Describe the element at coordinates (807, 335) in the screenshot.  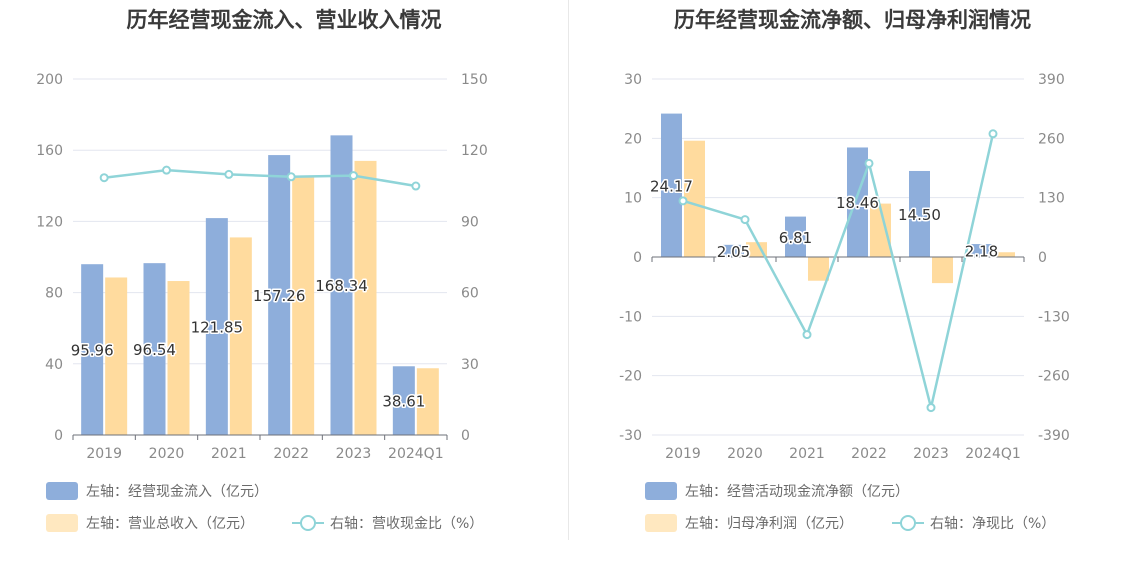
I see `ratio-point-2021` at that location.